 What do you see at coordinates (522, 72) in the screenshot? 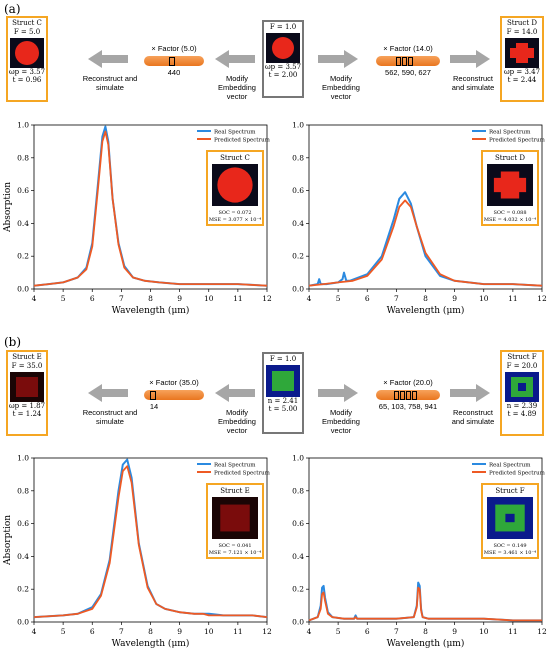
I see `struct-d-omega: ωp = 3.47` at bounding box center [522, 72].